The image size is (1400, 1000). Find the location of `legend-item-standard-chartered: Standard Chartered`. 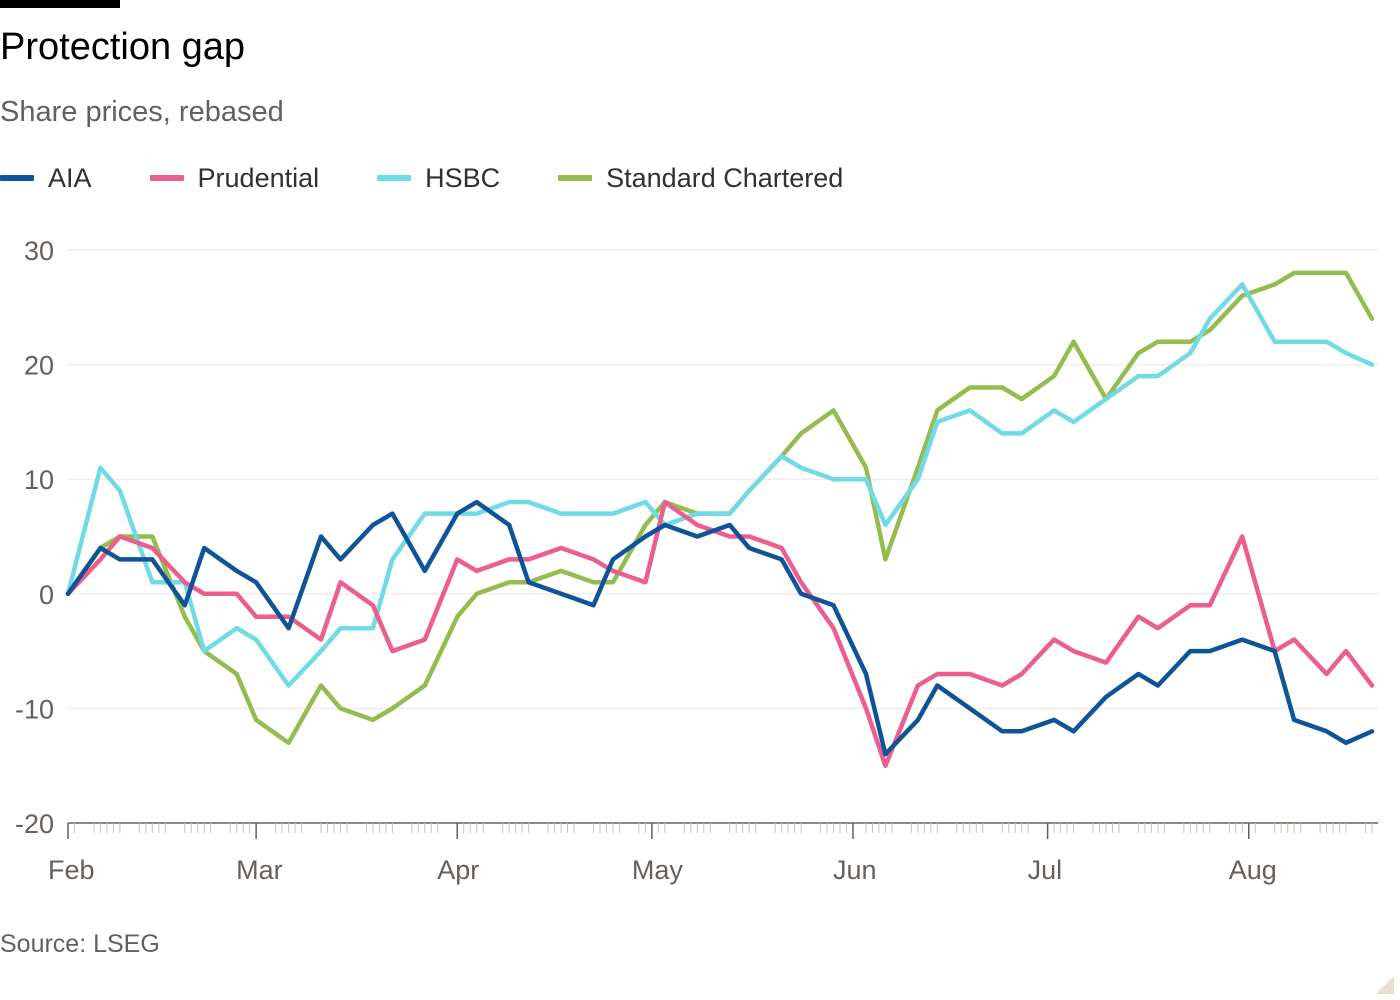

legend-item-standard-chartered: Standard Chartered is located at coordinates (700, 178).